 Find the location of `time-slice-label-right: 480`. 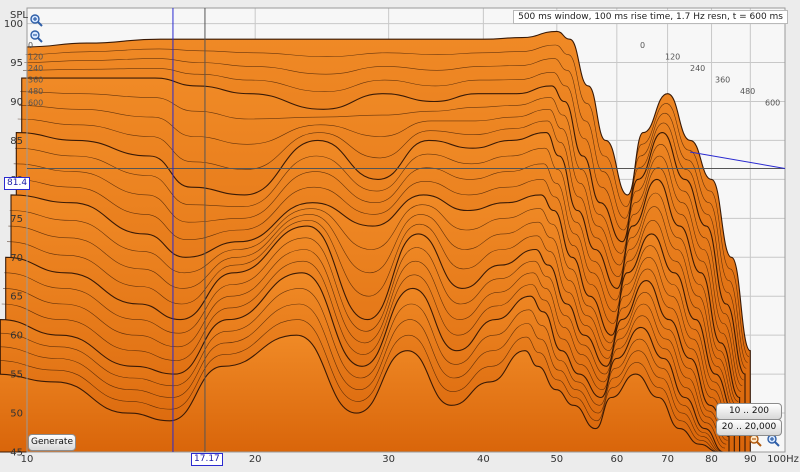

time-slice-label-right: 480 is located at coordinates (747, 91).